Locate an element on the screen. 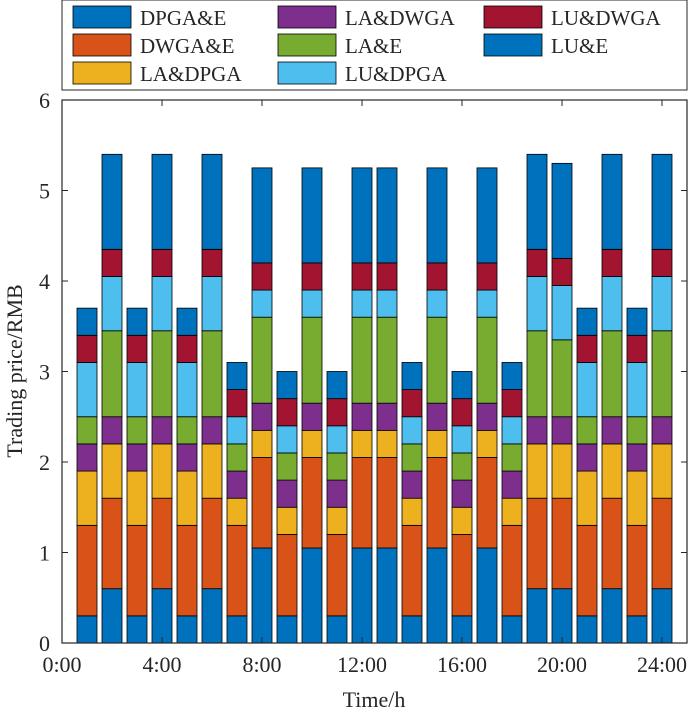 Image resolution: width=699 pixels, height=712 pixels. bar-dpga-e-h6 is located at coordinates (212, 201).